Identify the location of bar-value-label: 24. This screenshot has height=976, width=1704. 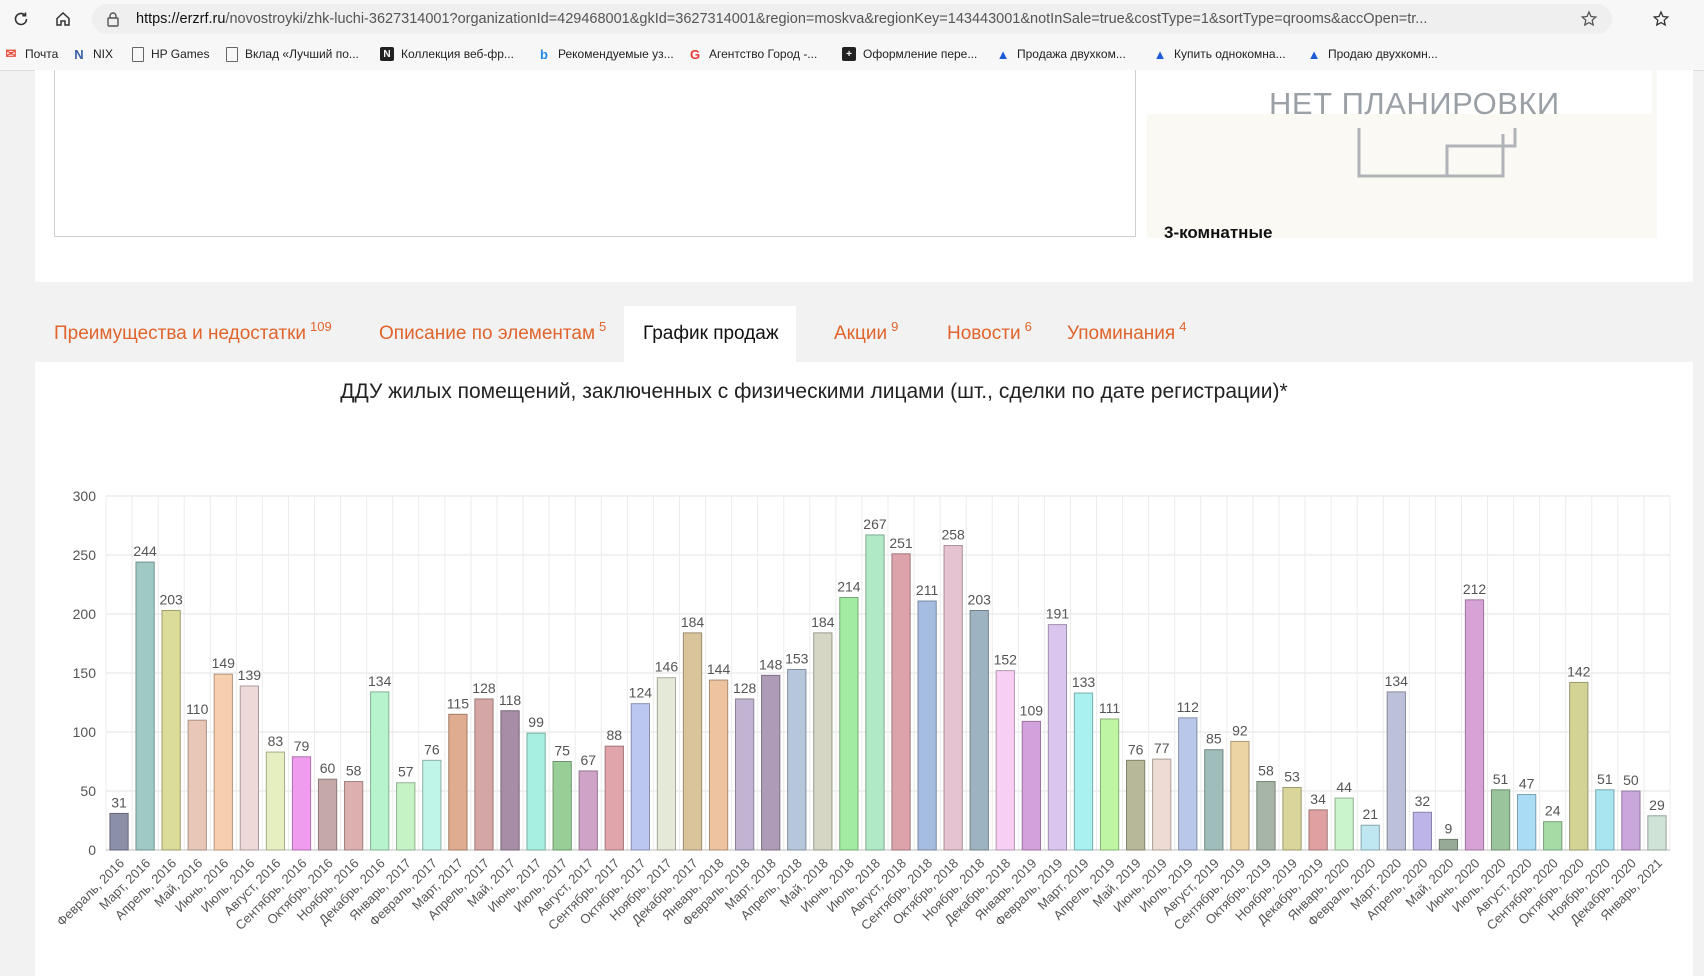
(1553, 811).